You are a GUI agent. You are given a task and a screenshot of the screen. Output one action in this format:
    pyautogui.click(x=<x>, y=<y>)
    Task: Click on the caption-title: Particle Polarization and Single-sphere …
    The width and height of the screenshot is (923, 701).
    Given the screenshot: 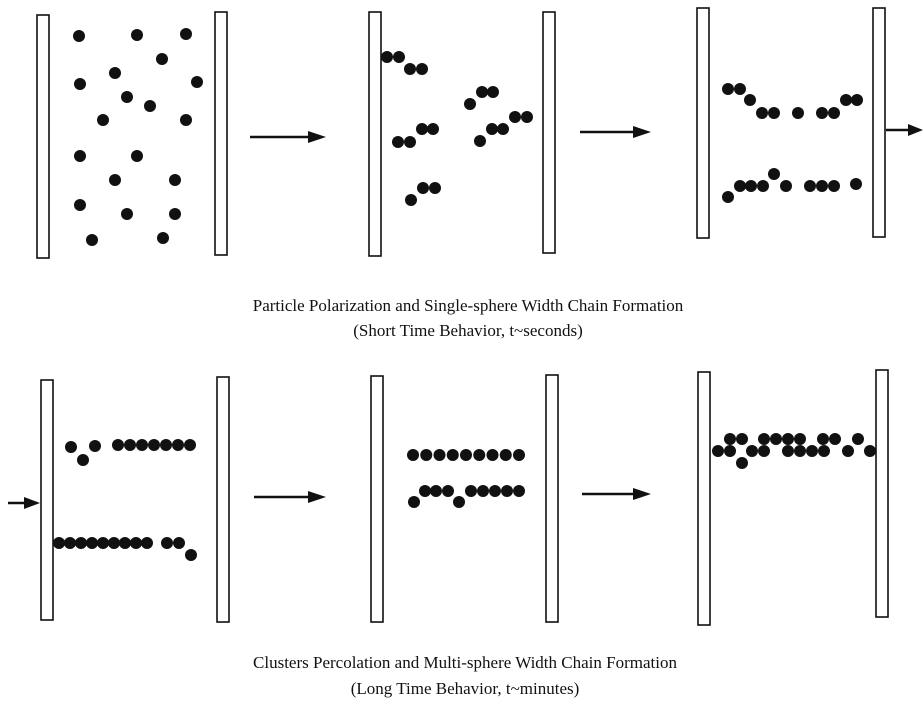 What is the action you would take?
    pyautogui.click(x=468, y=305)
    